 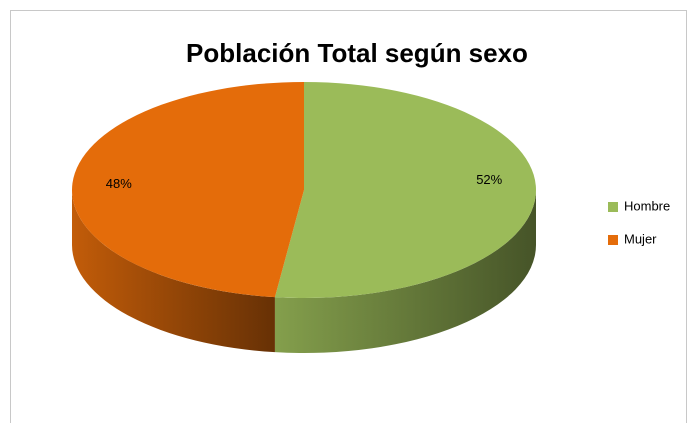 I want to click on legend-label: Hombre, so click(x=647, y=205).